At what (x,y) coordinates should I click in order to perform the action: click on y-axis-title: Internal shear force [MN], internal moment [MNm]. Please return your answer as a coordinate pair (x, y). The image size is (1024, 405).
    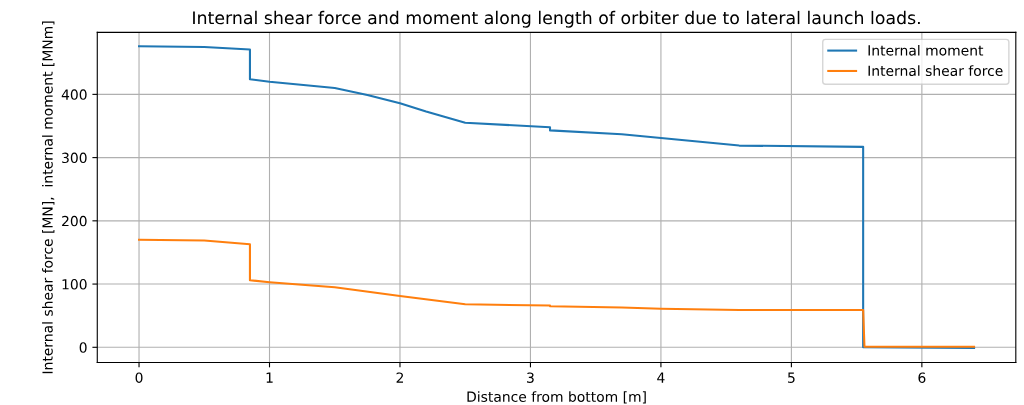
    Looking at the image, I should click on (48, 197).